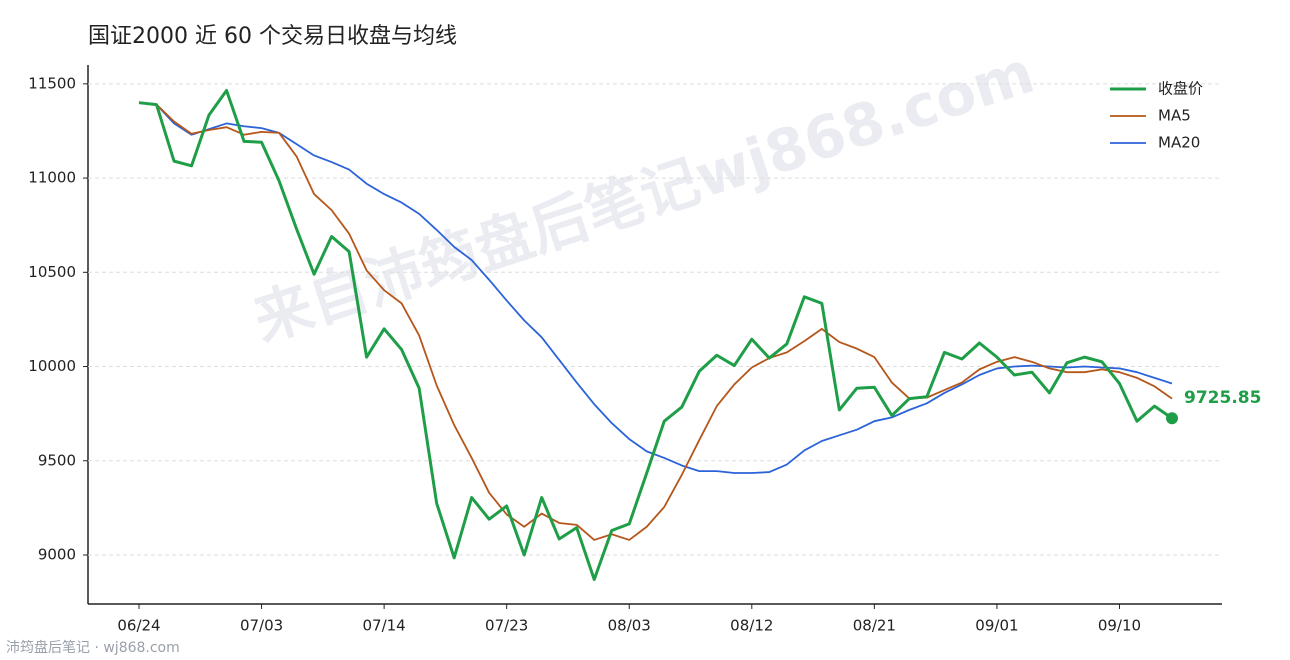 The image size is (1290, 660). Describe the element at coordinates (52, 272) in the screenshot. I see `y-tick-label: 10500` at that location.